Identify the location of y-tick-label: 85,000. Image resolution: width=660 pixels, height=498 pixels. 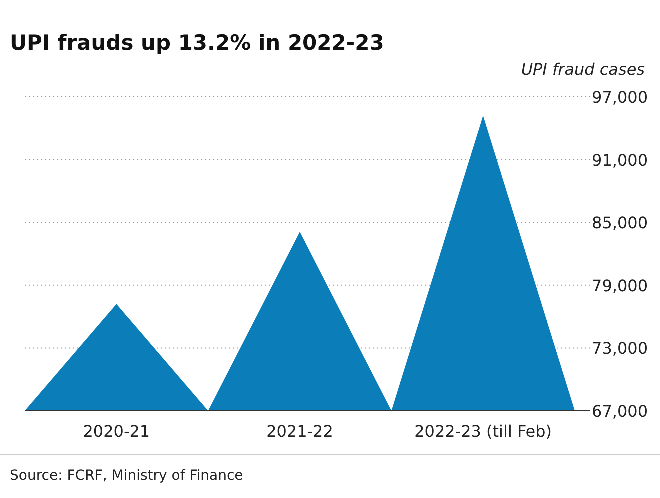
(620, 223).